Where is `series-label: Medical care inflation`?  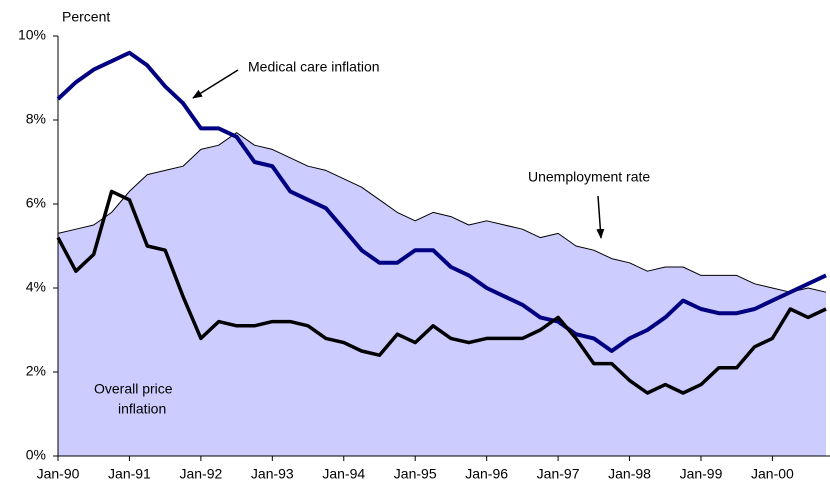
series-label: Medical care inflation is located at coordinates (314, 67).